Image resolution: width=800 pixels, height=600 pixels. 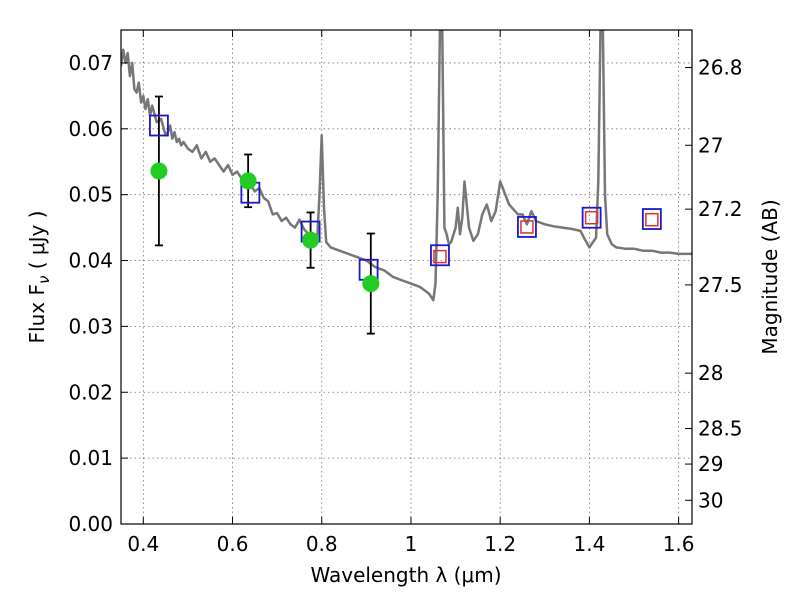 I want to click on observed-points, so click(x=265, y=227).